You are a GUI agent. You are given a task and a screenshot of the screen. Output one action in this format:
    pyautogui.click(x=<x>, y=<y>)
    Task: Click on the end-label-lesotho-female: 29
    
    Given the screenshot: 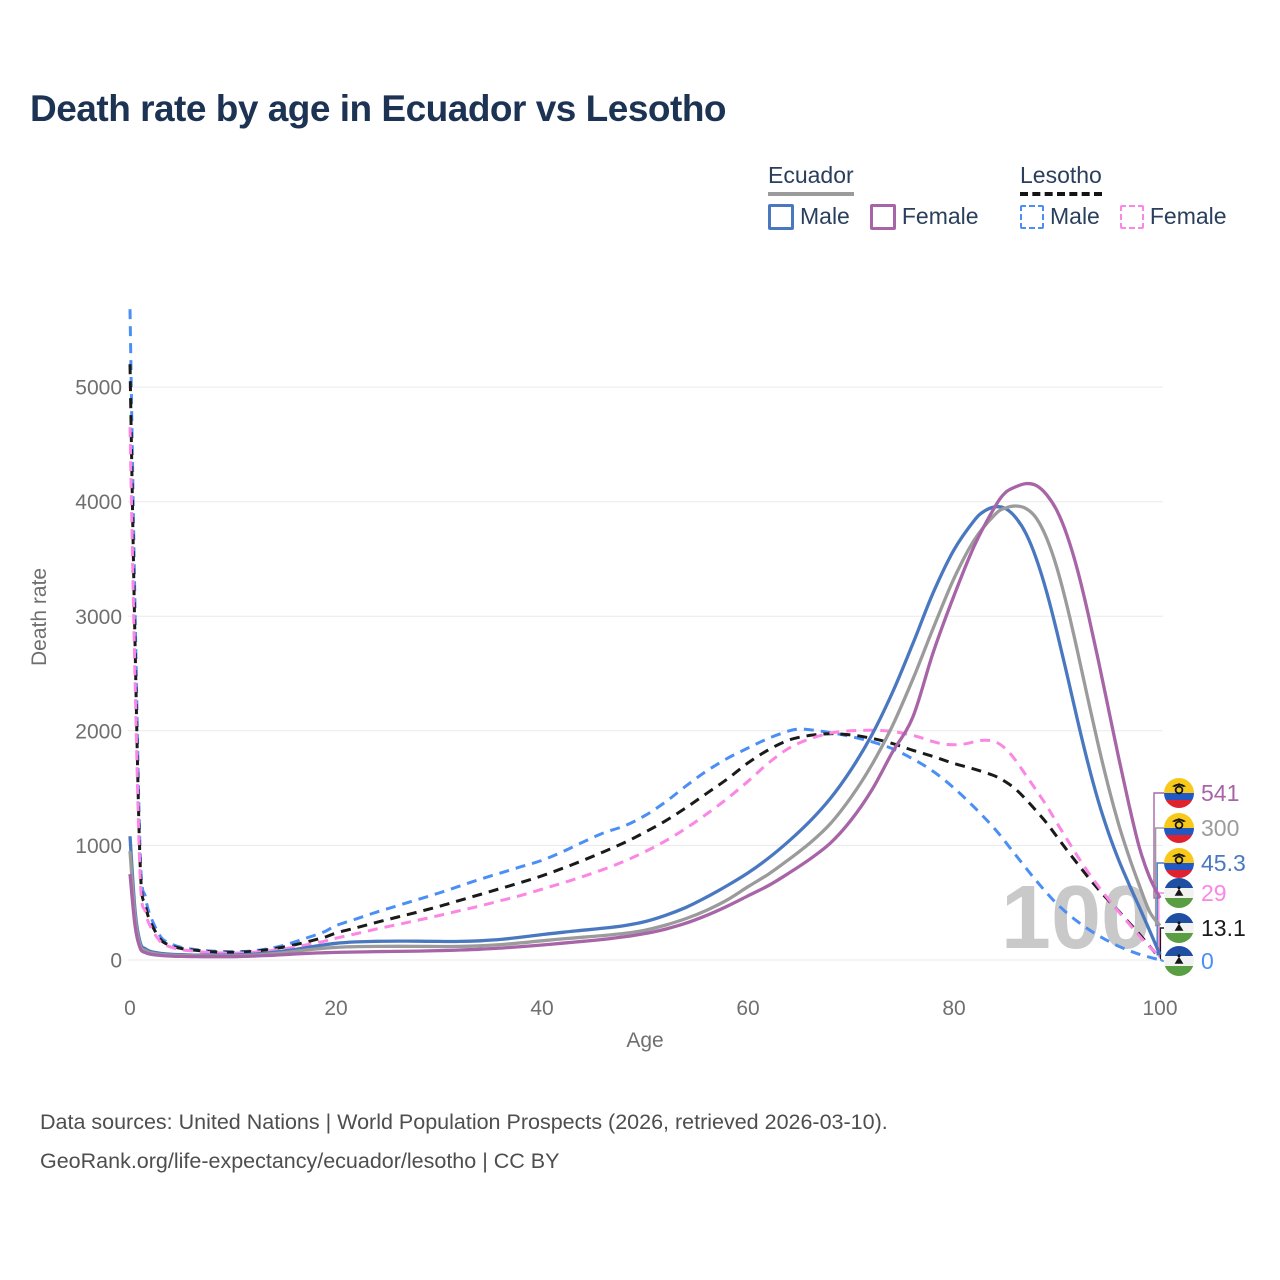 What is the action you would take?
    pyautogui.click(x=1195, y=893)
    